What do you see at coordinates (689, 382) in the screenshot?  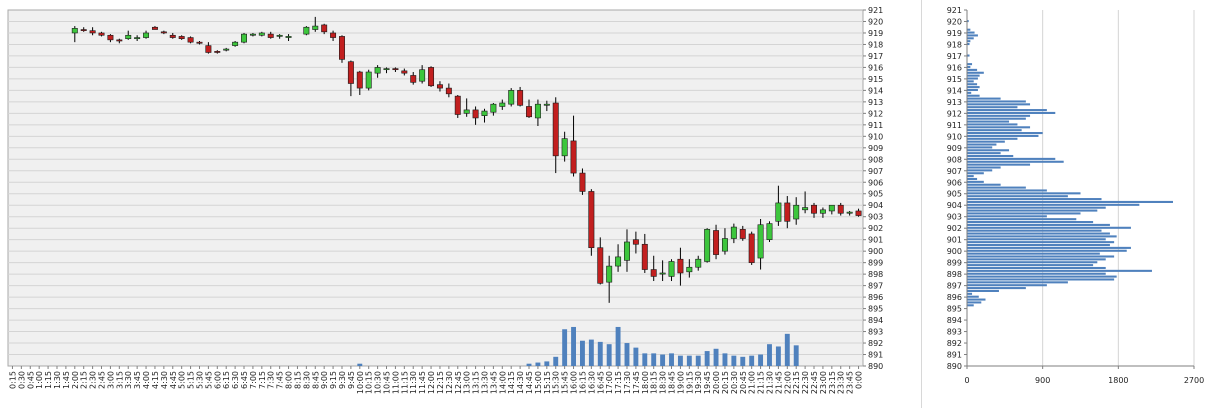 I see `time-tick-label: 19:15` at bounding box center [689, 382].